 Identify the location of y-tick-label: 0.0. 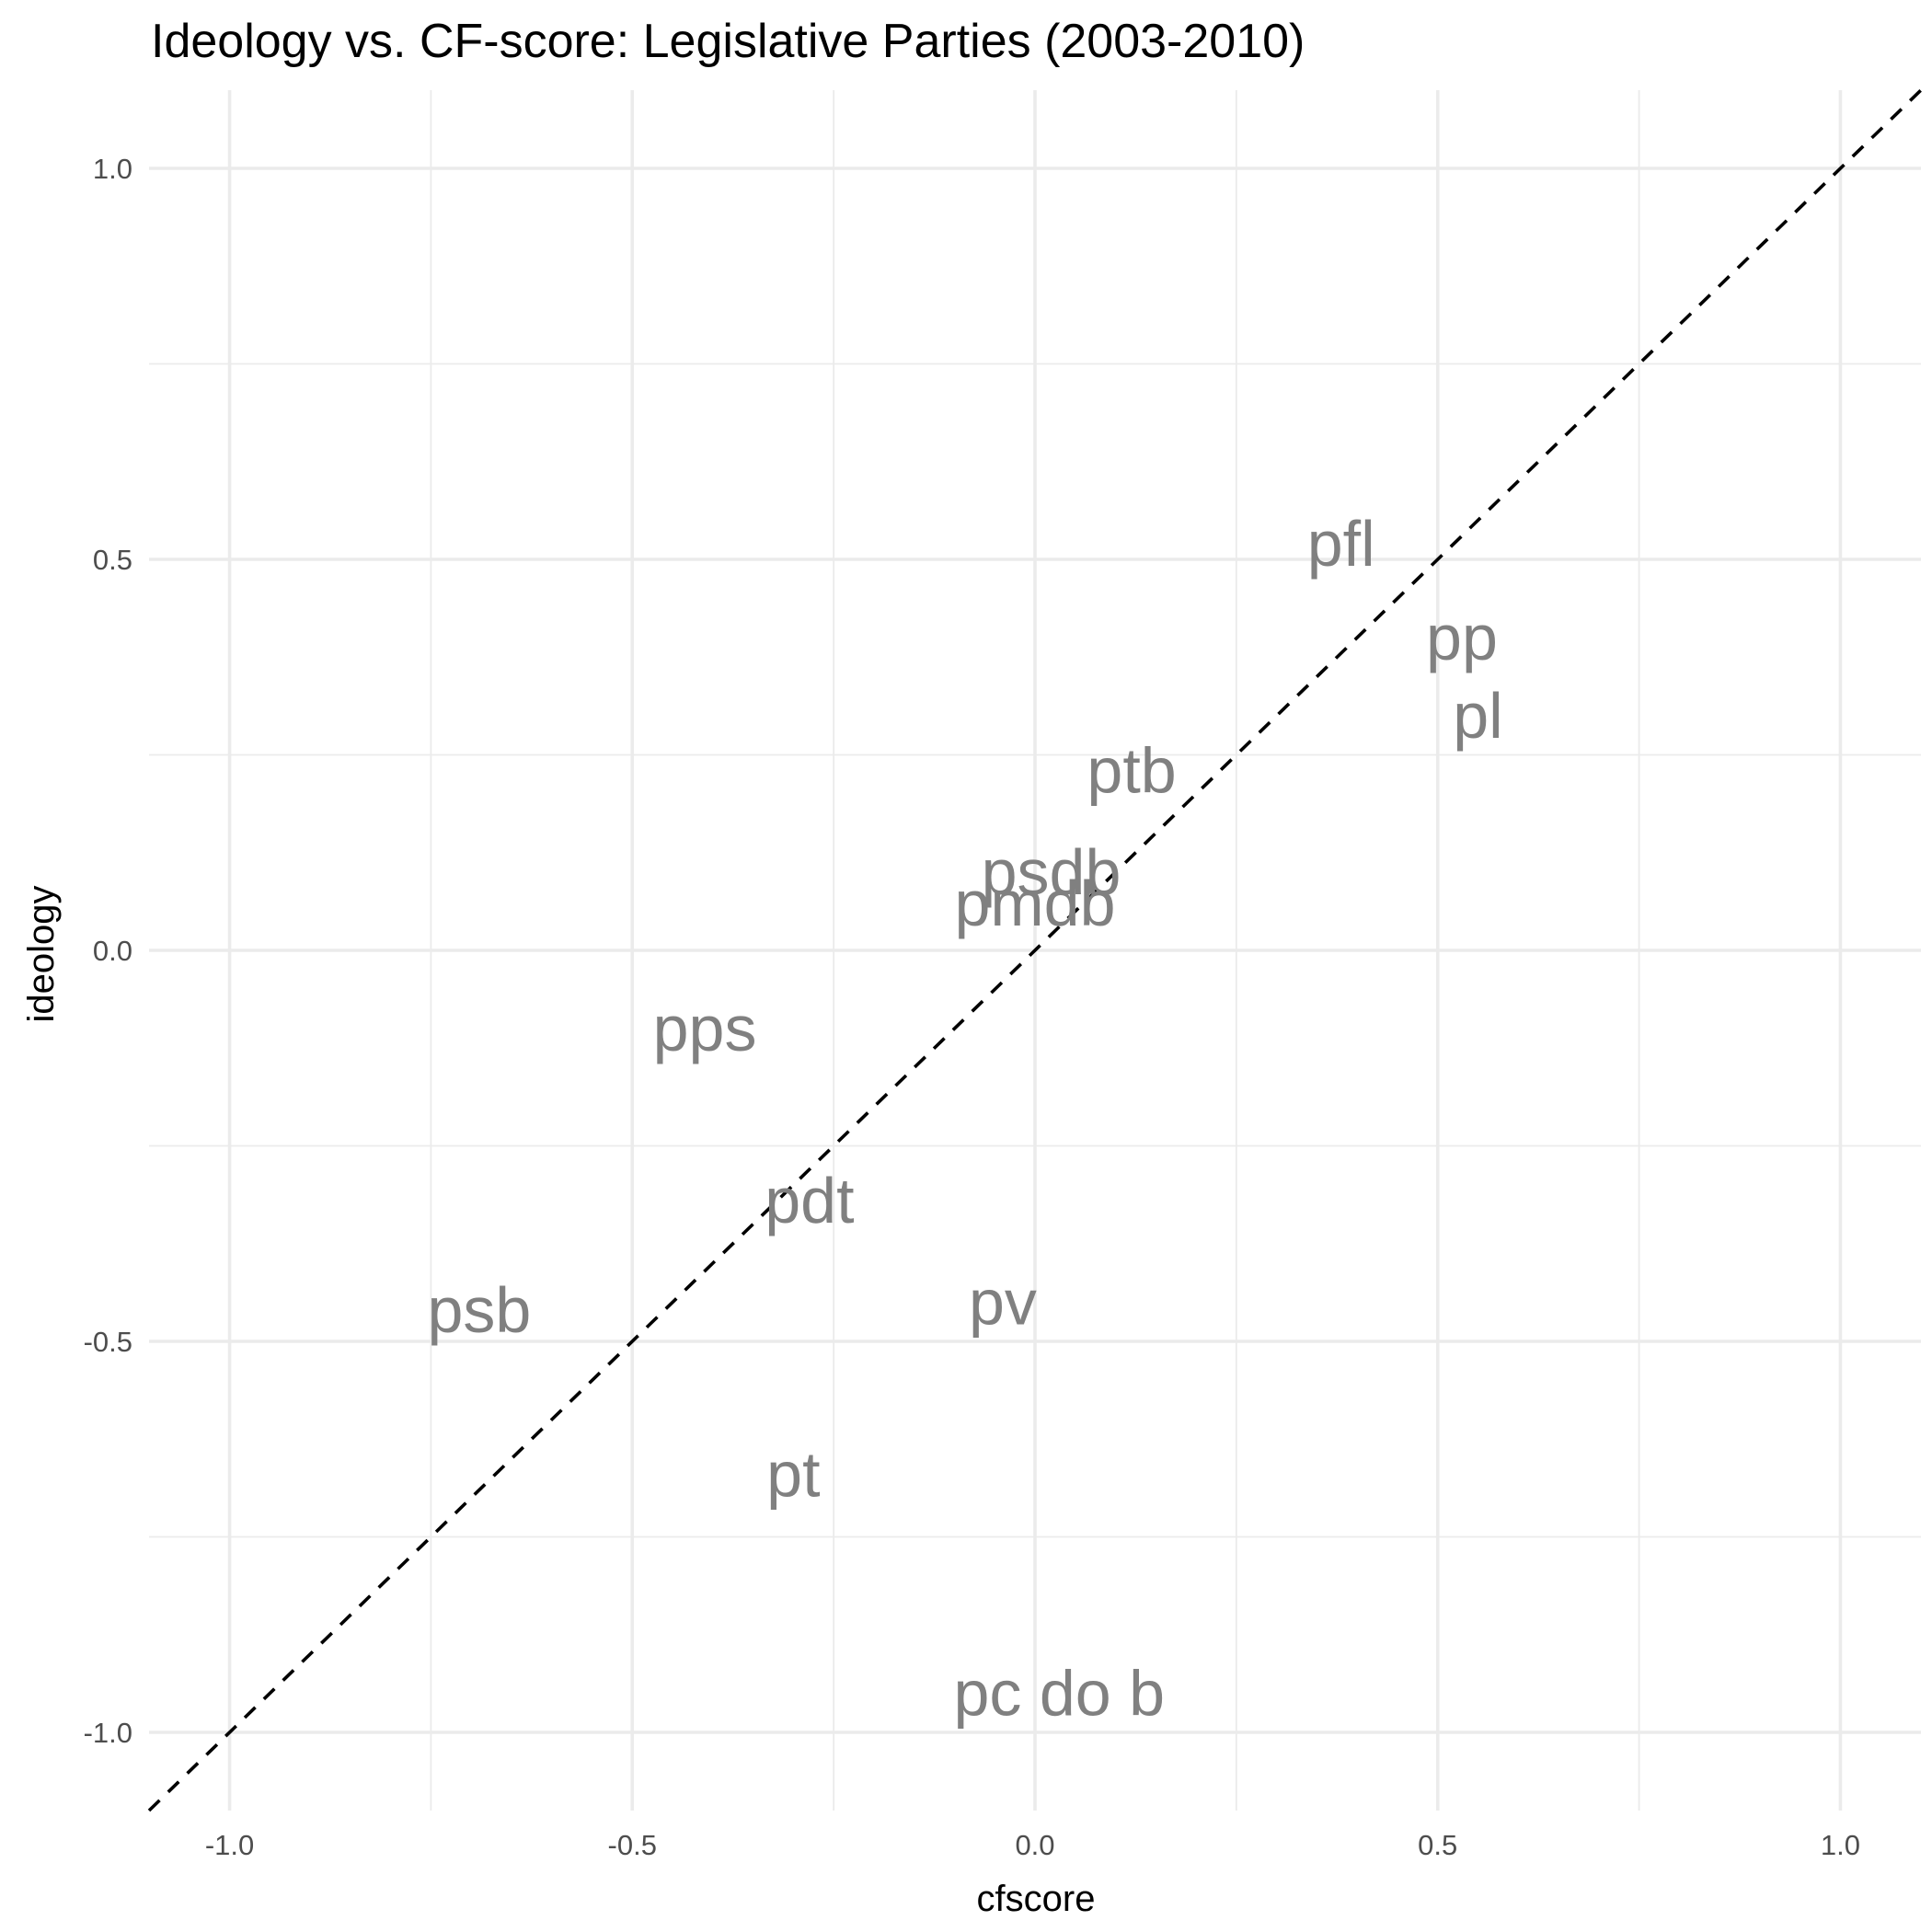
(112, 951).